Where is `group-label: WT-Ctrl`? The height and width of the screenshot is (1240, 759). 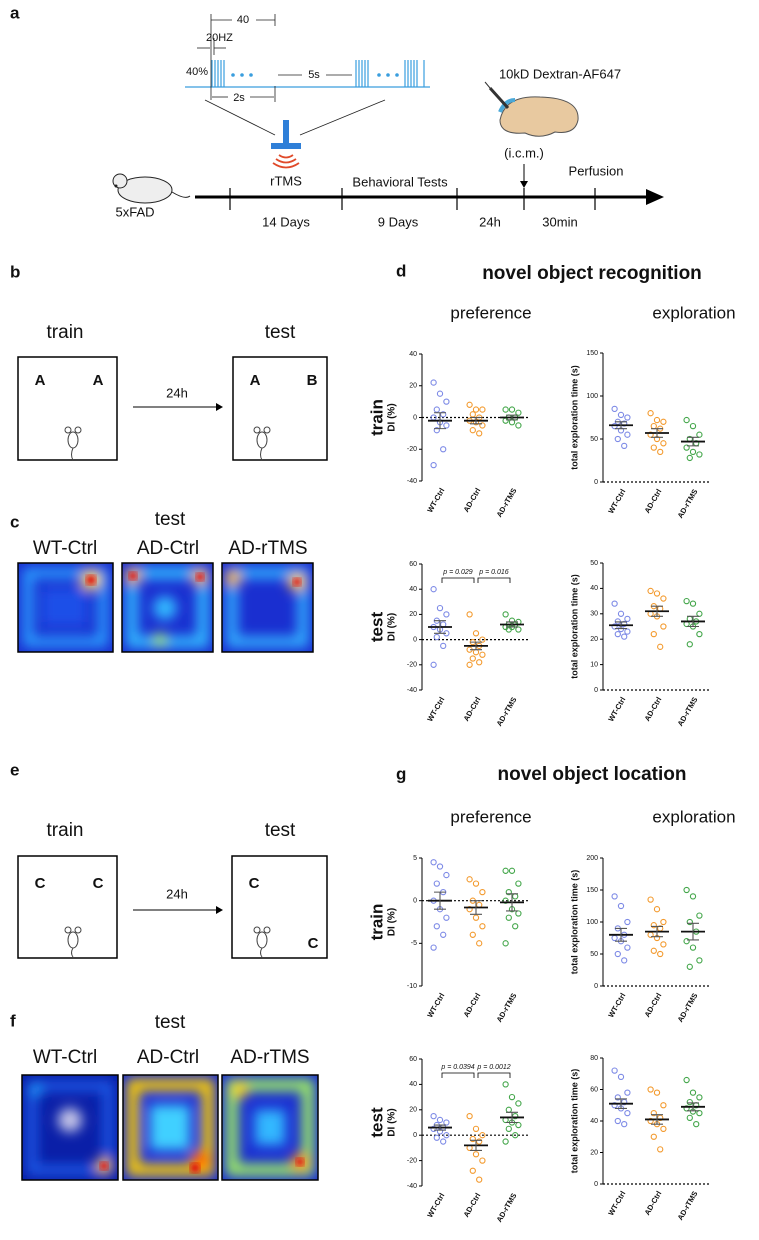 group-label: WT-Ctrl is located at coordinates (65, 548).